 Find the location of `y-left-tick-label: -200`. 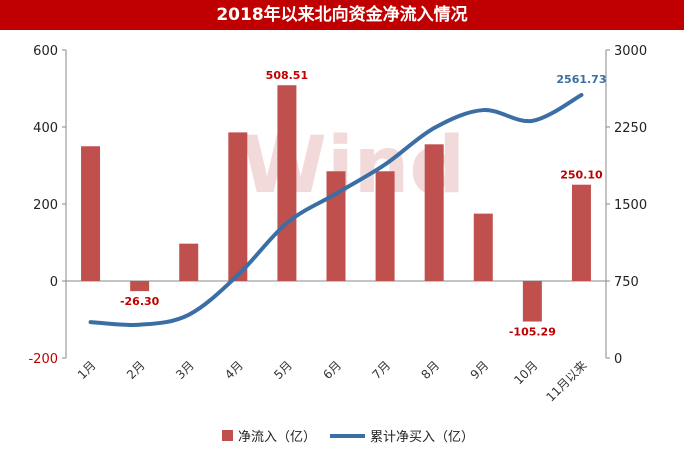

y-left-tick-label: -200 is located at coordinates (43, 359).